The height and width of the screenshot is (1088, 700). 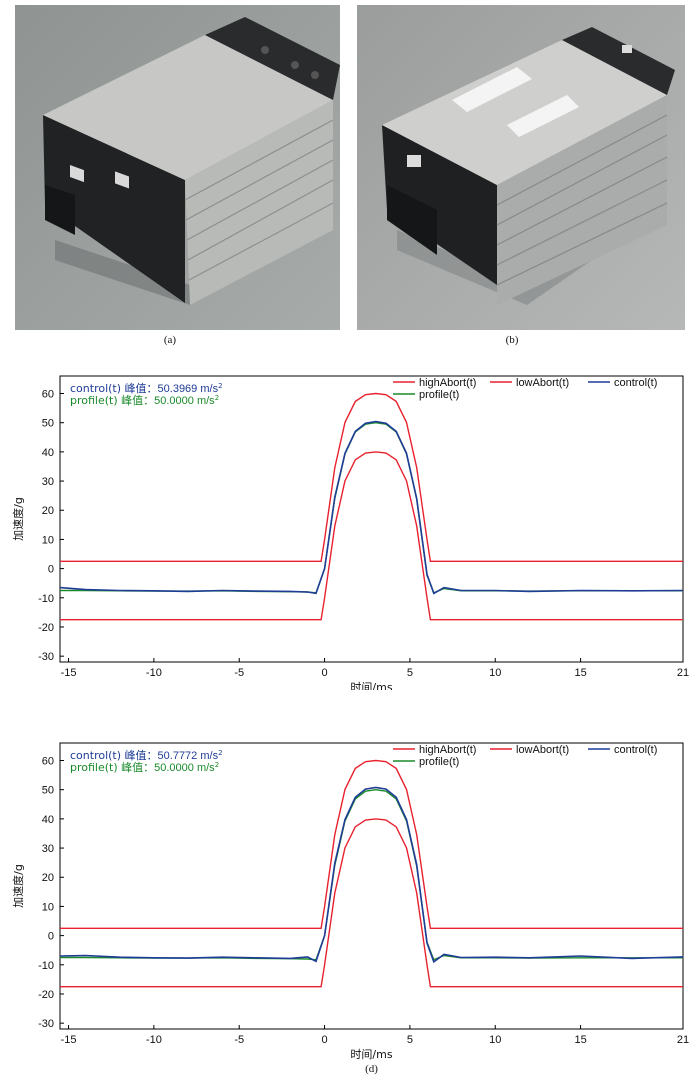 I want to click on photo-b, so click(x=521, y=167).